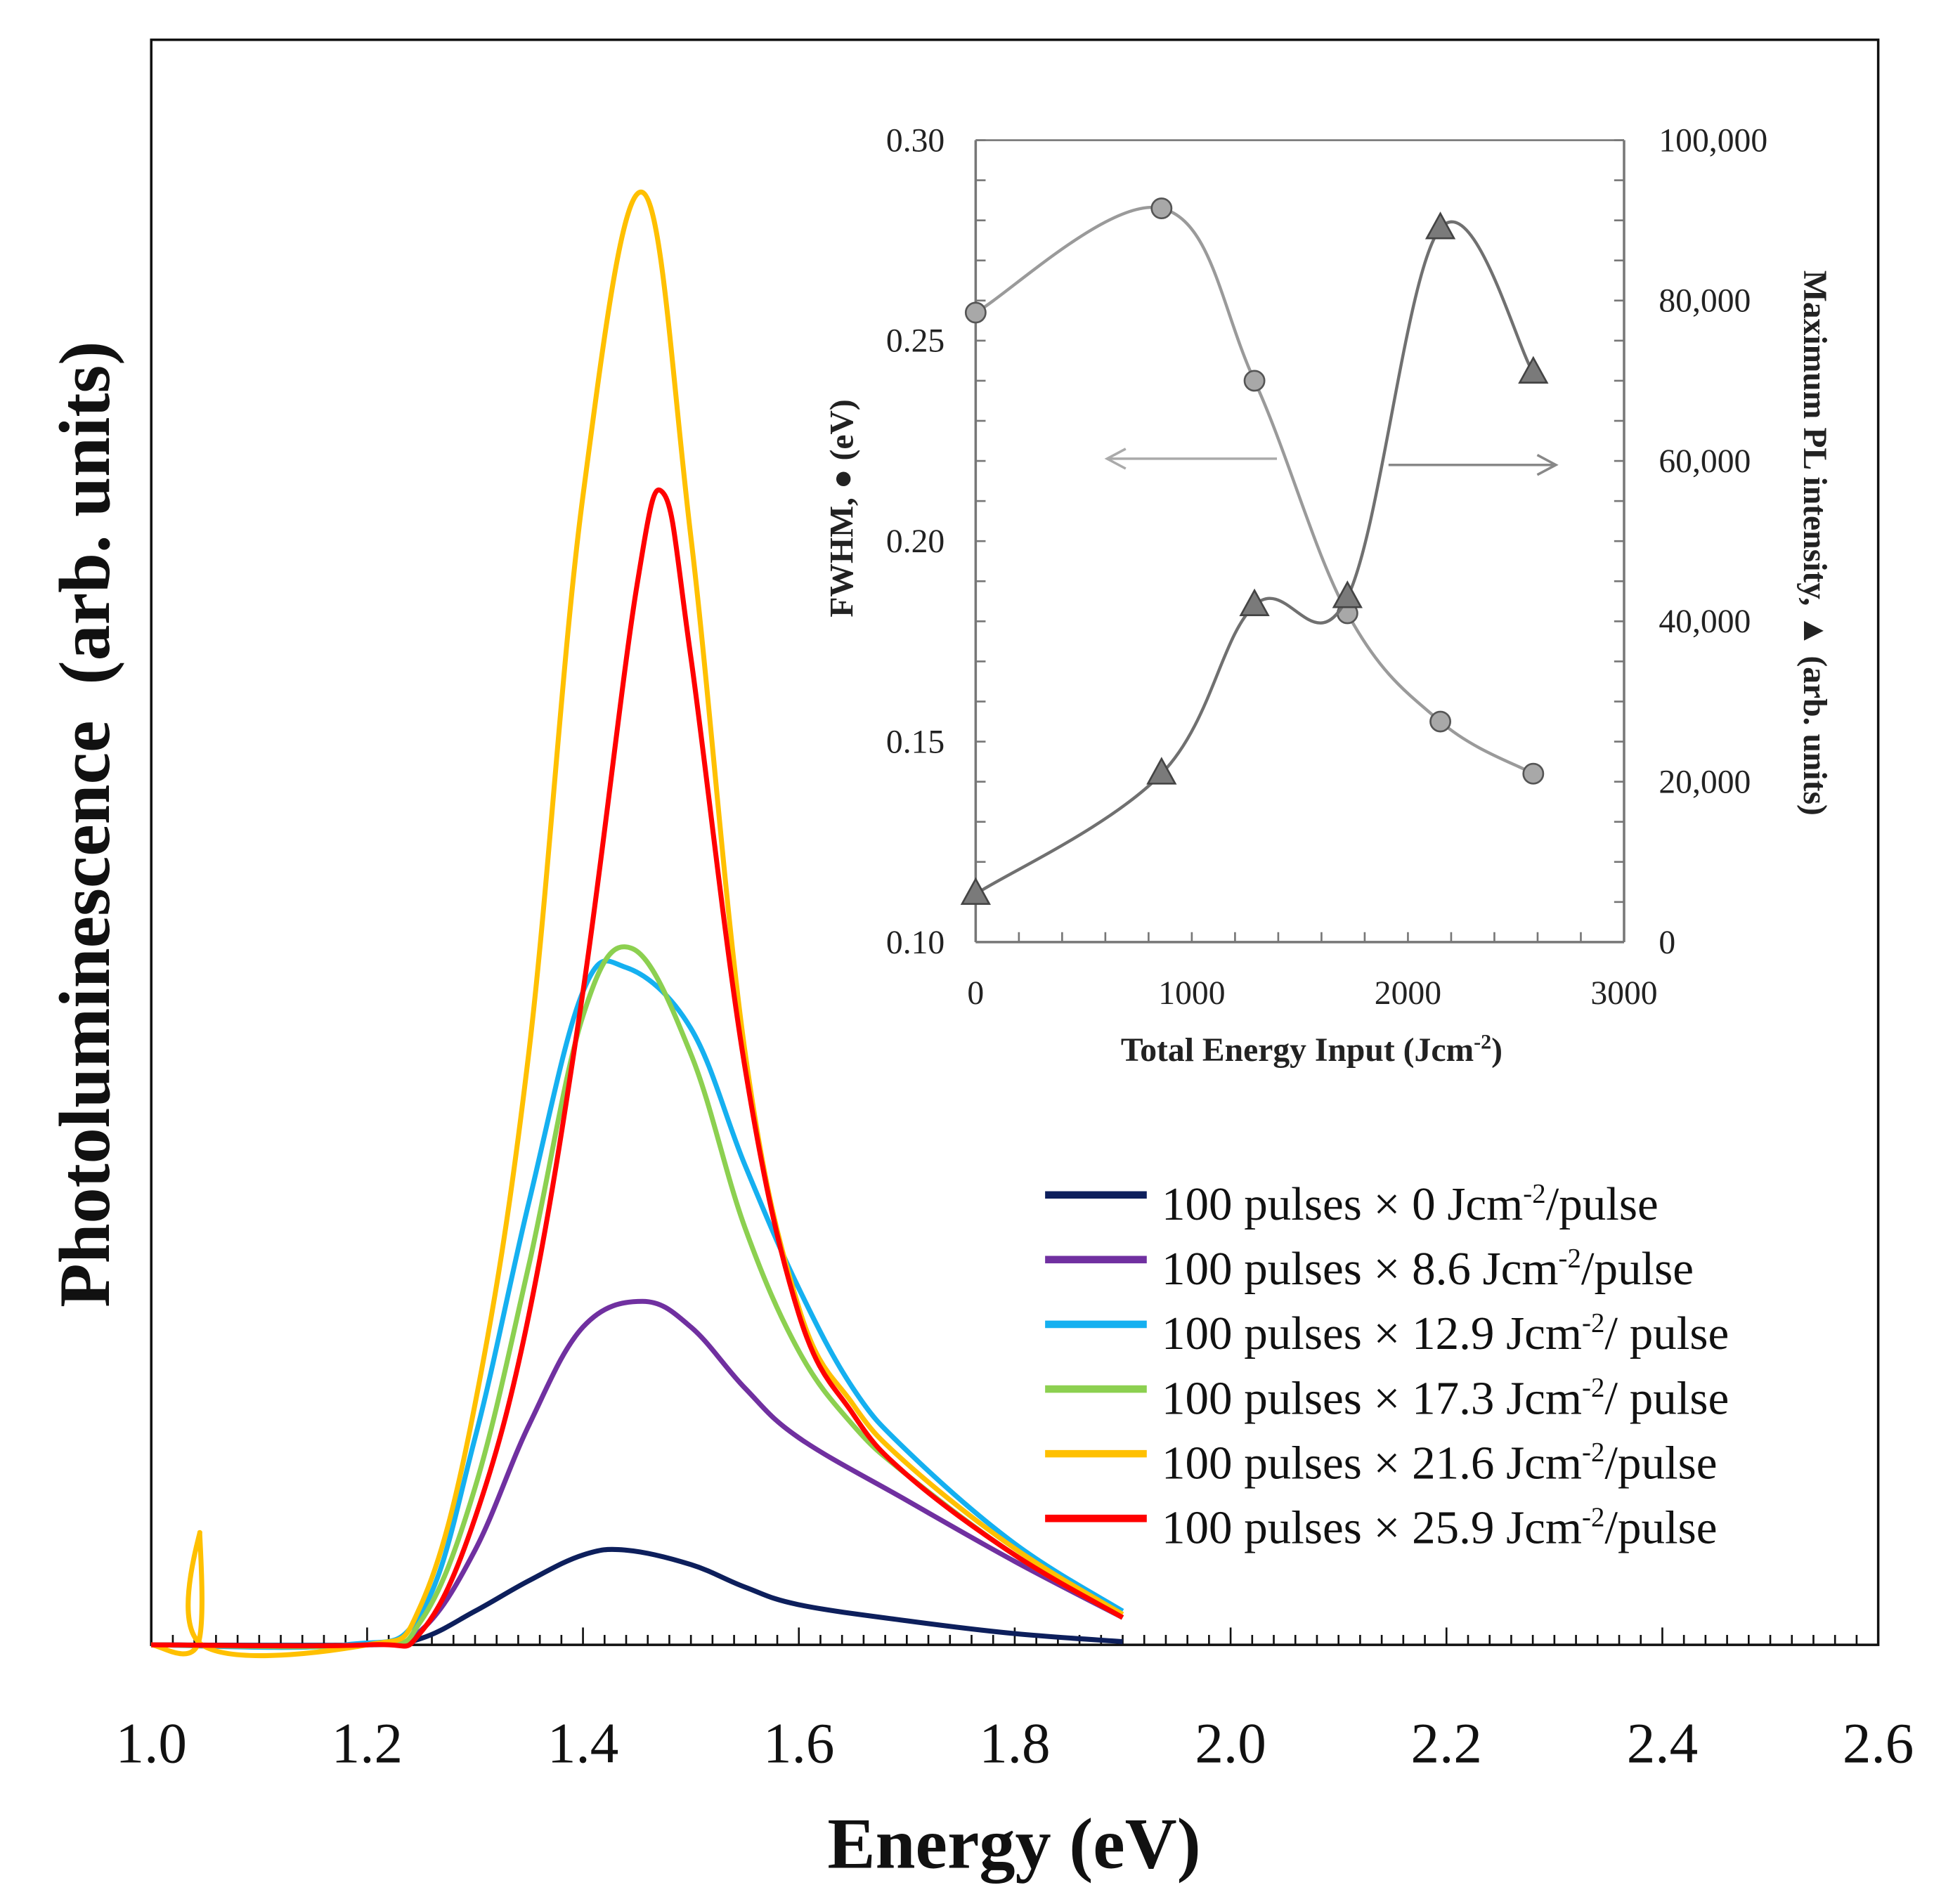 The width and height of the screenshot is (1934, 1904). What do you see at coordinates (1446, 1744) in the screenshot?
I see `x-tick-label: 2.2` at bounding box center [1446, 1744].